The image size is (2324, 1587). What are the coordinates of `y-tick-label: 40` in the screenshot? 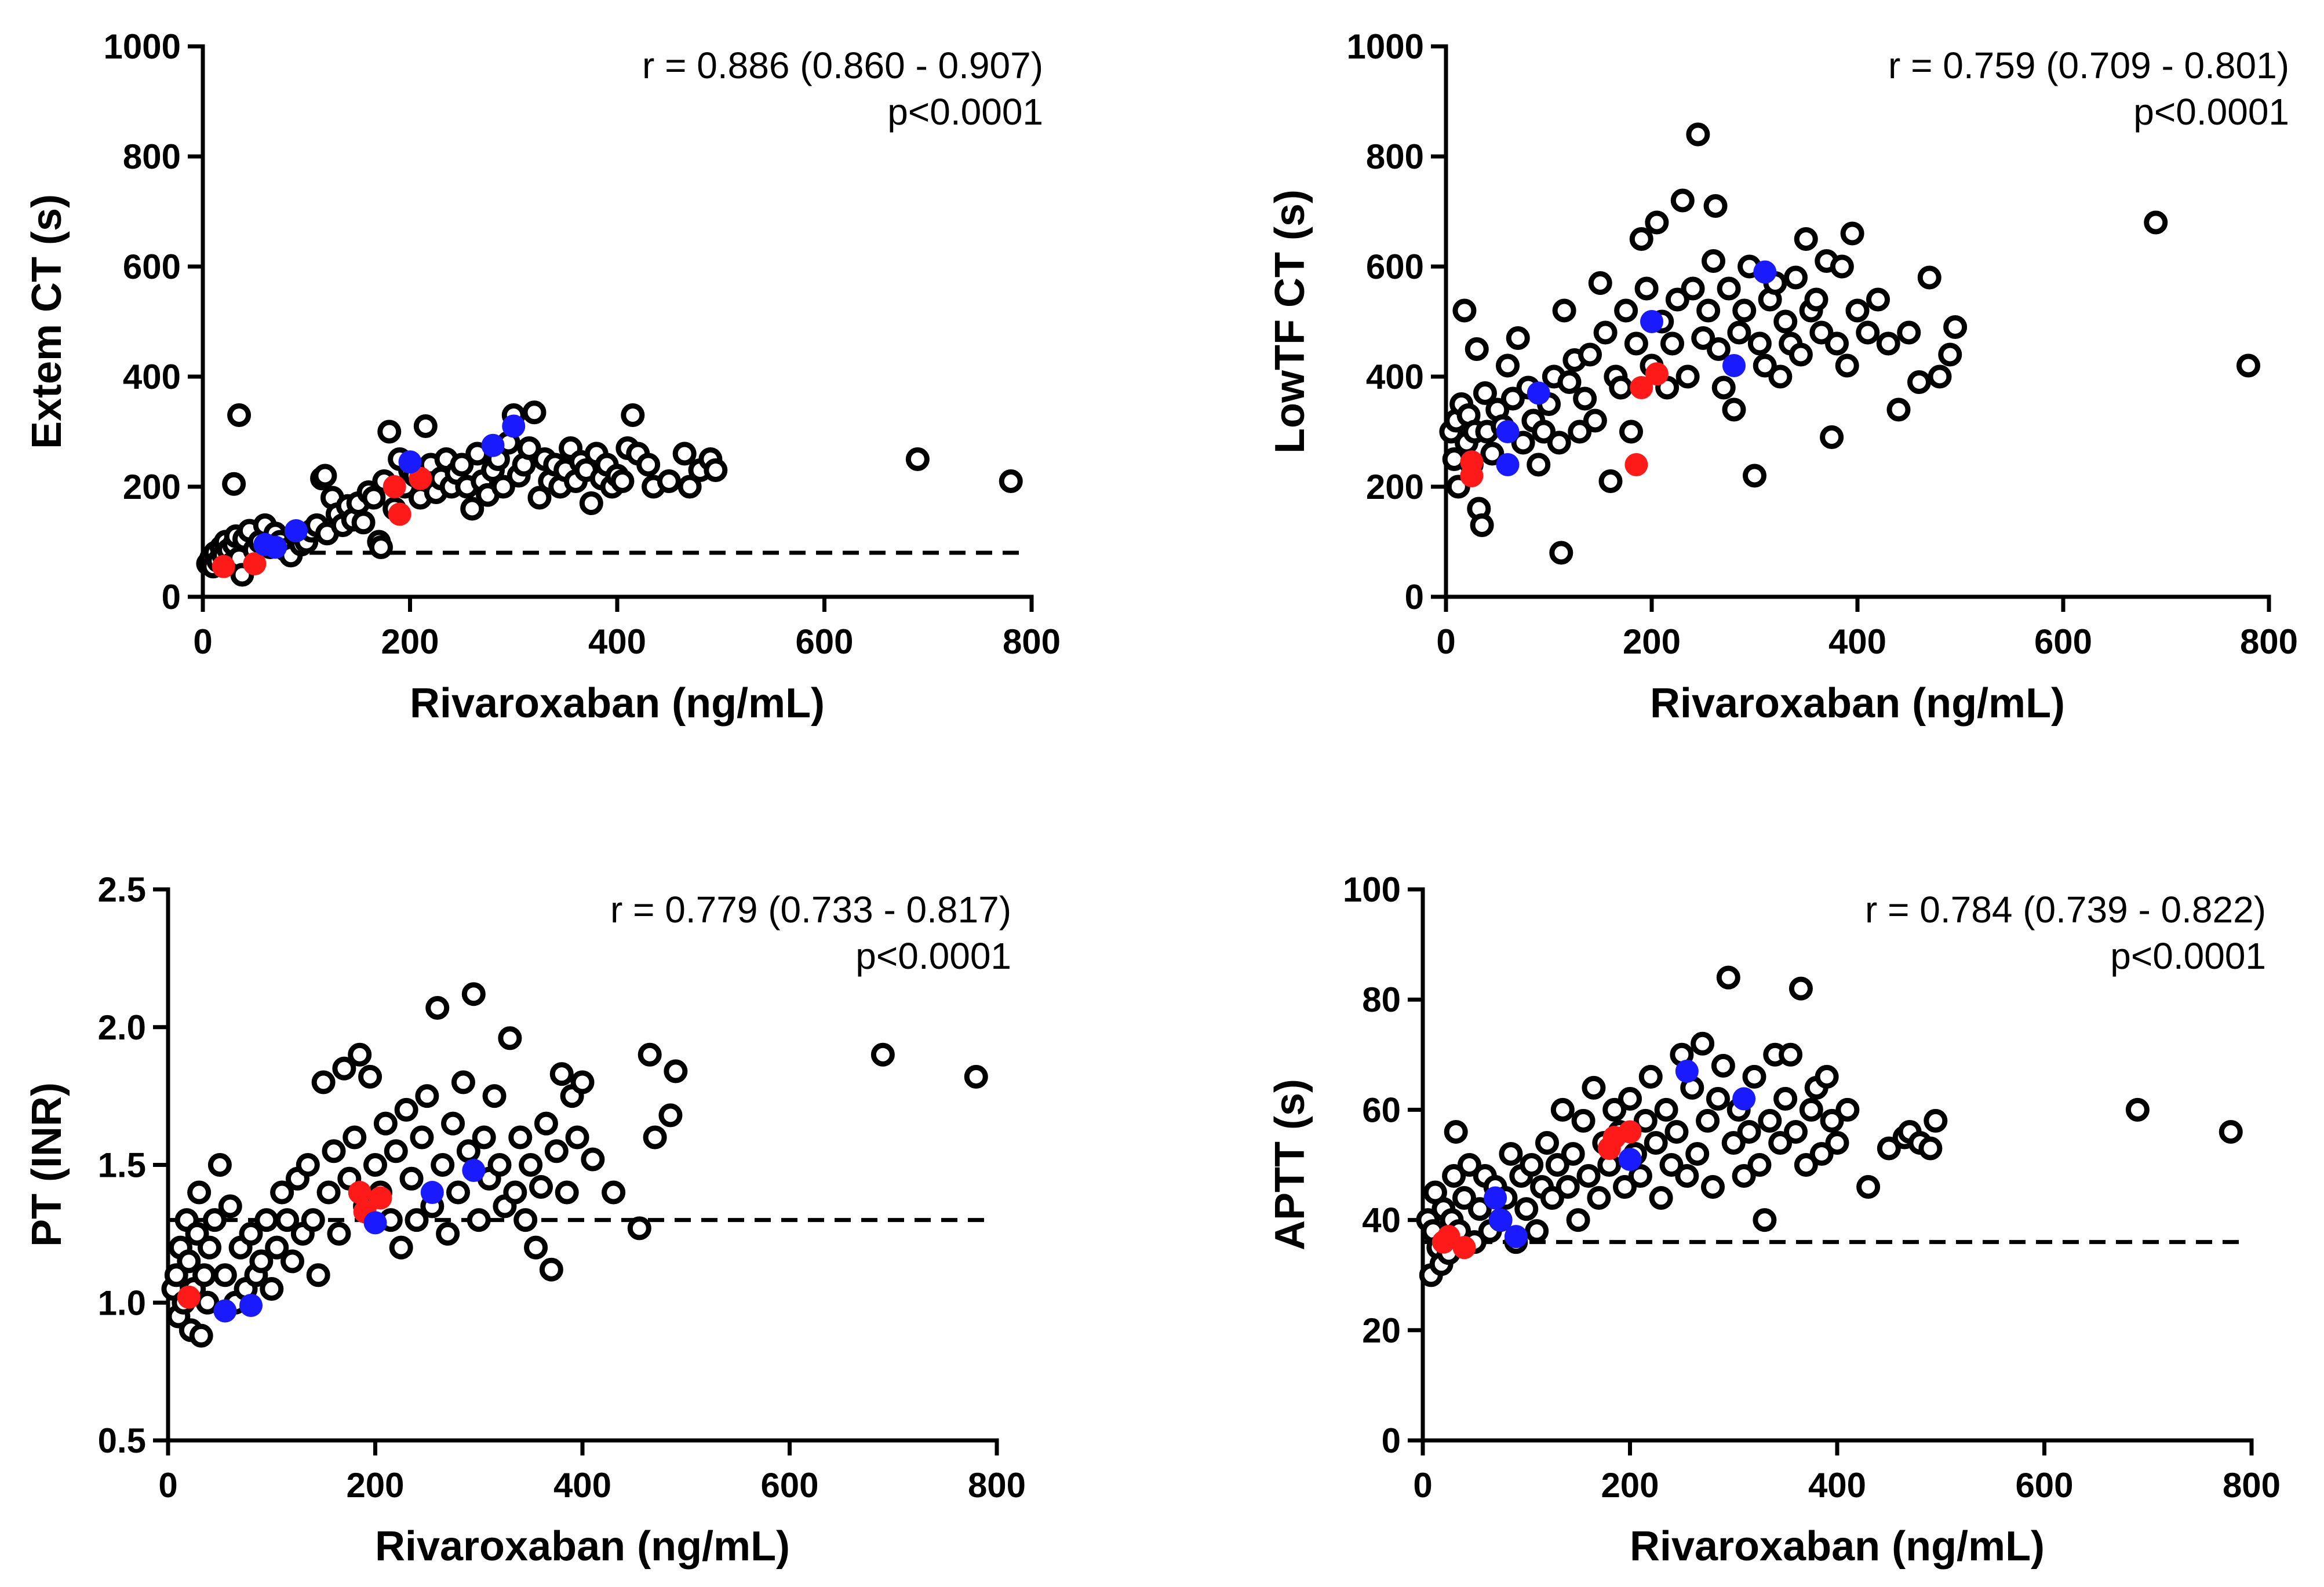 It's located at (1382, 1220).